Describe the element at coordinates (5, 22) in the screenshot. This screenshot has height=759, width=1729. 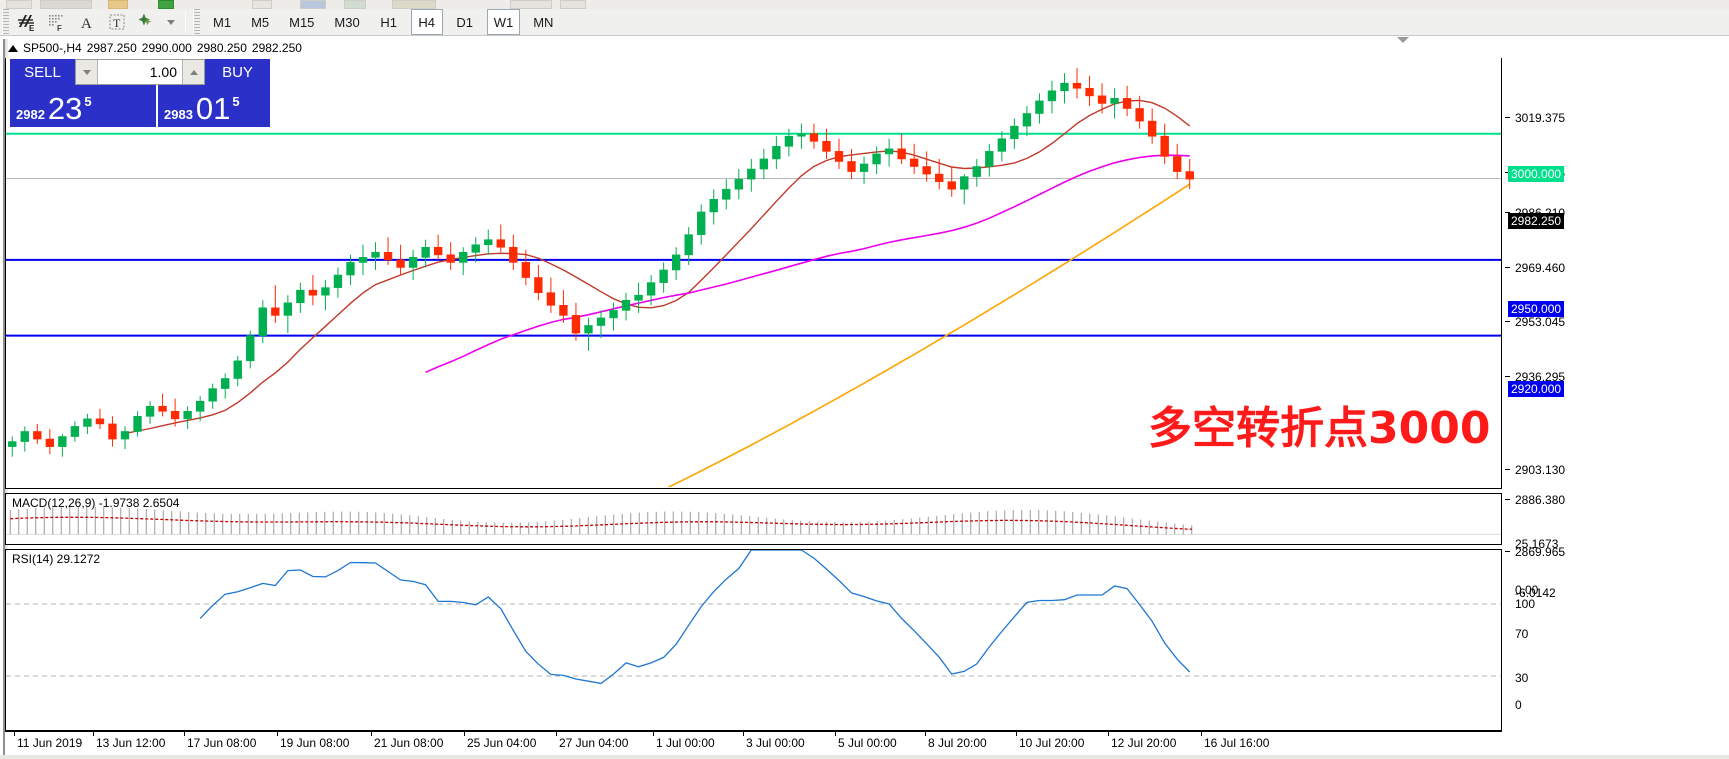
I see `toolbar-grip` at that location.